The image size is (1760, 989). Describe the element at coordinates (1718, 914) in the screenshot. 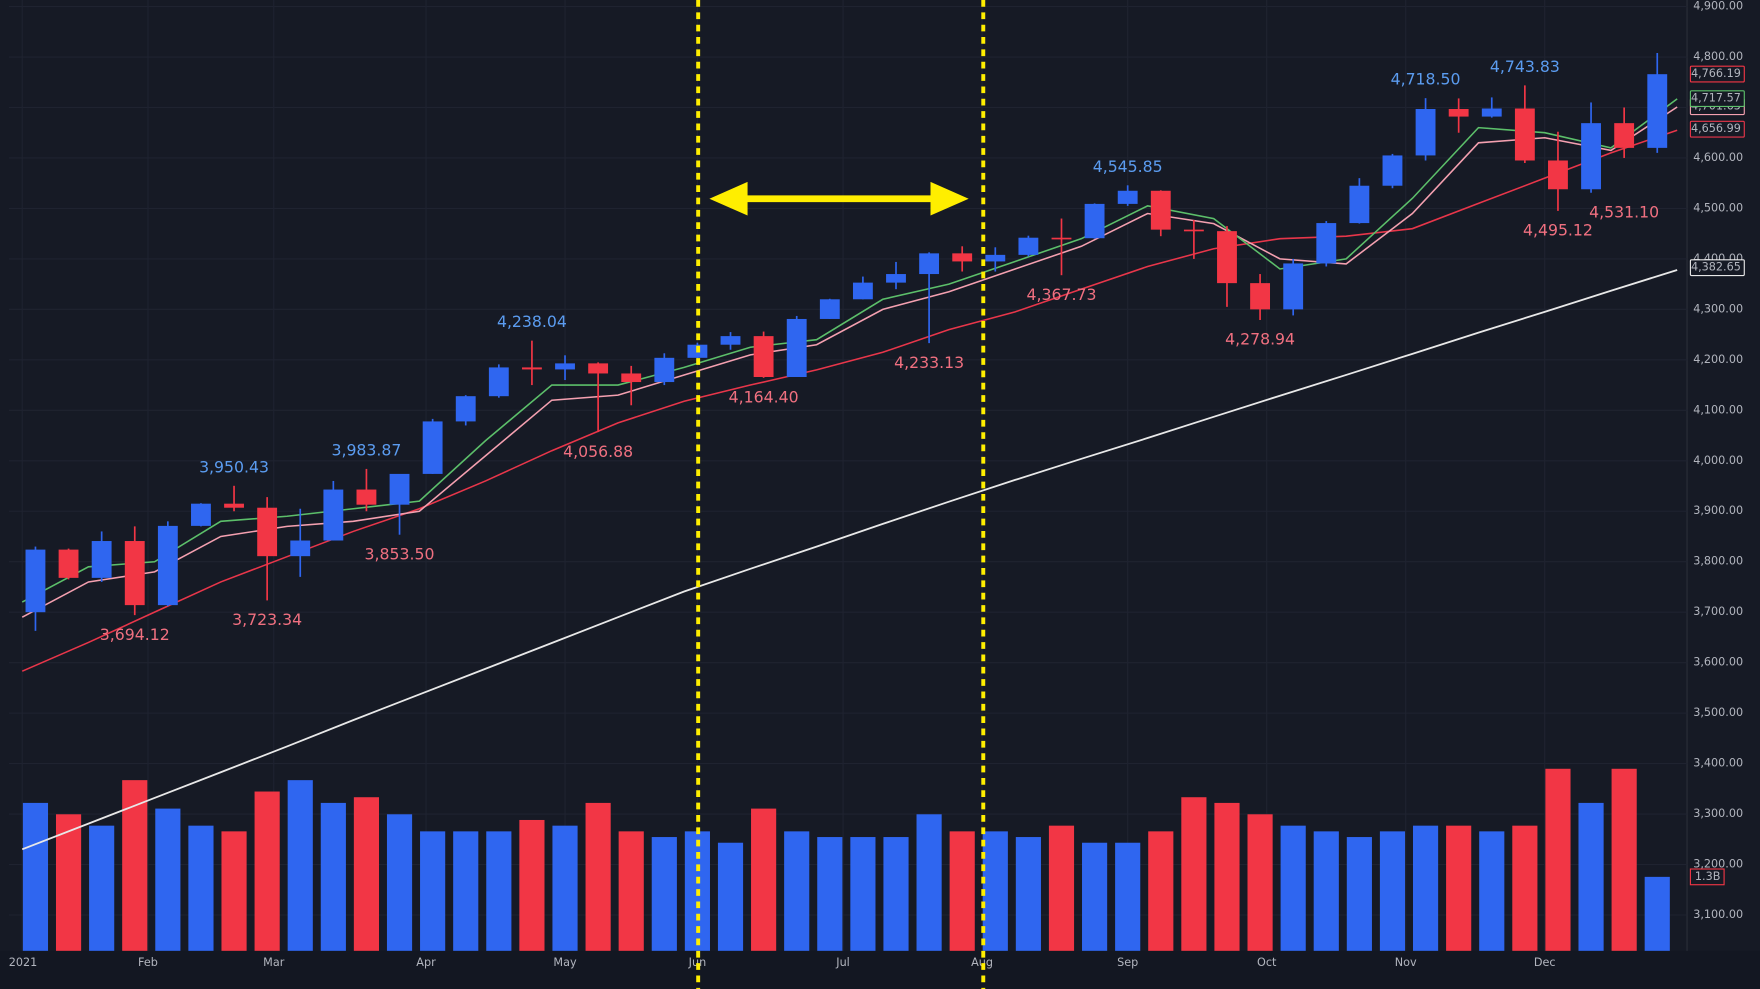

I see `y-tick-label: 3,100.00` at that location.